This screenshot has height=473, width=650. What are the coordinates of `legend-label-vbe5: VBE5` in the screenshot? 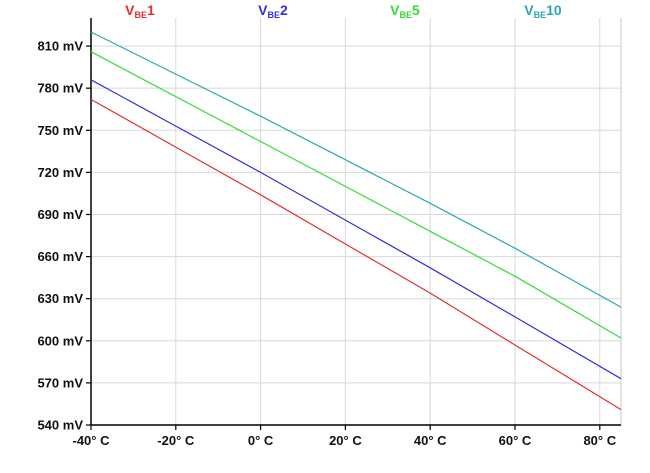 It's located at (405, 11).